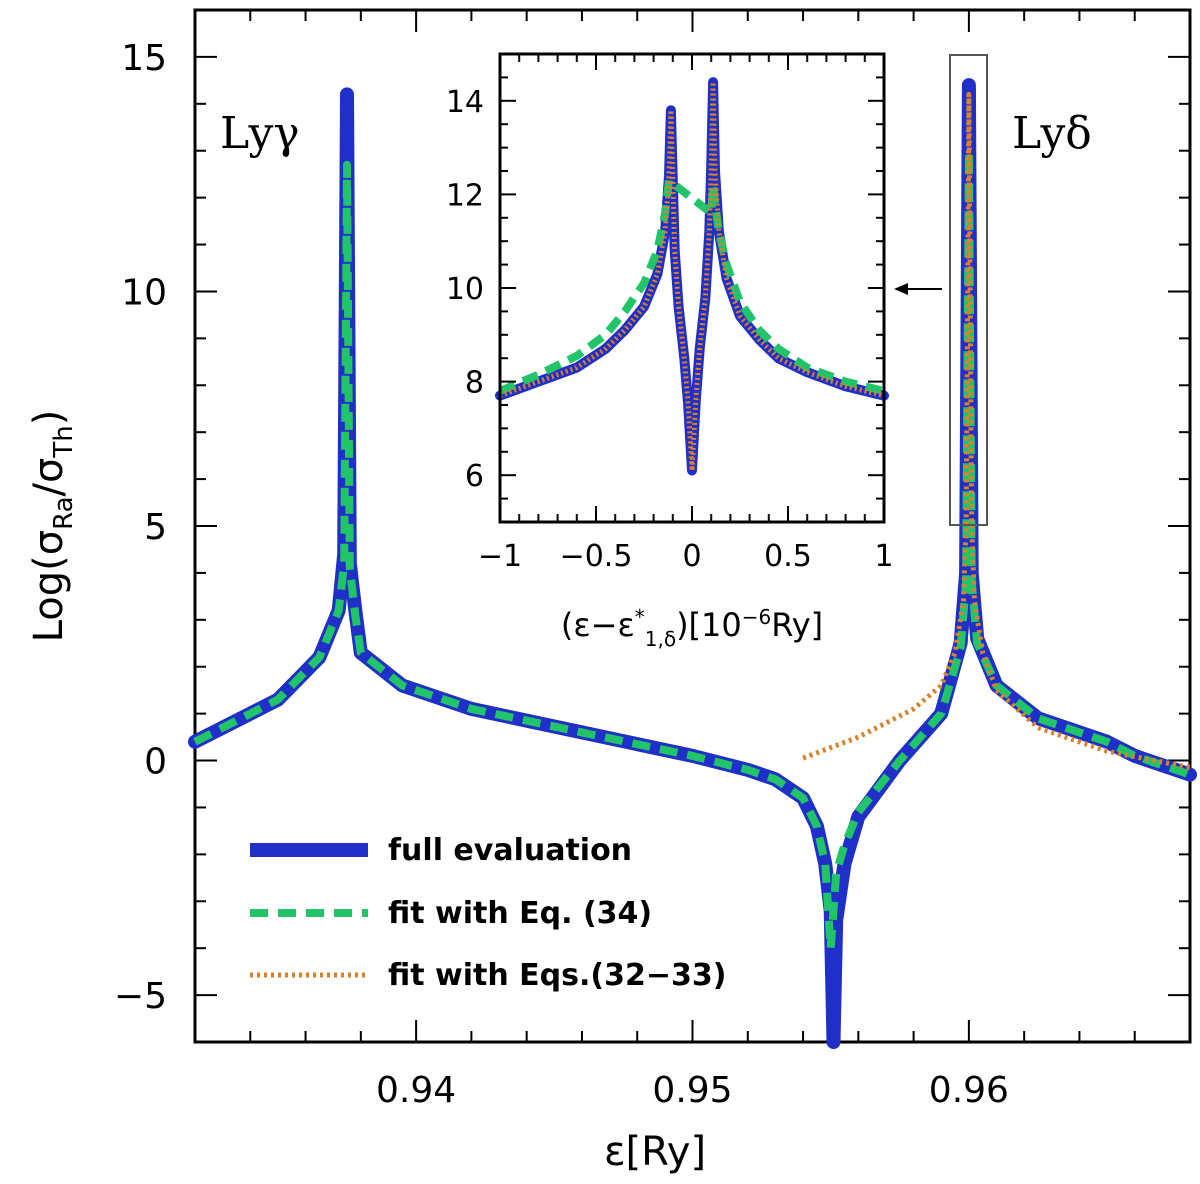  Describe the element at coordinates (49, 418) in the screenshot. I see `y-title-suffix: )` at that location.